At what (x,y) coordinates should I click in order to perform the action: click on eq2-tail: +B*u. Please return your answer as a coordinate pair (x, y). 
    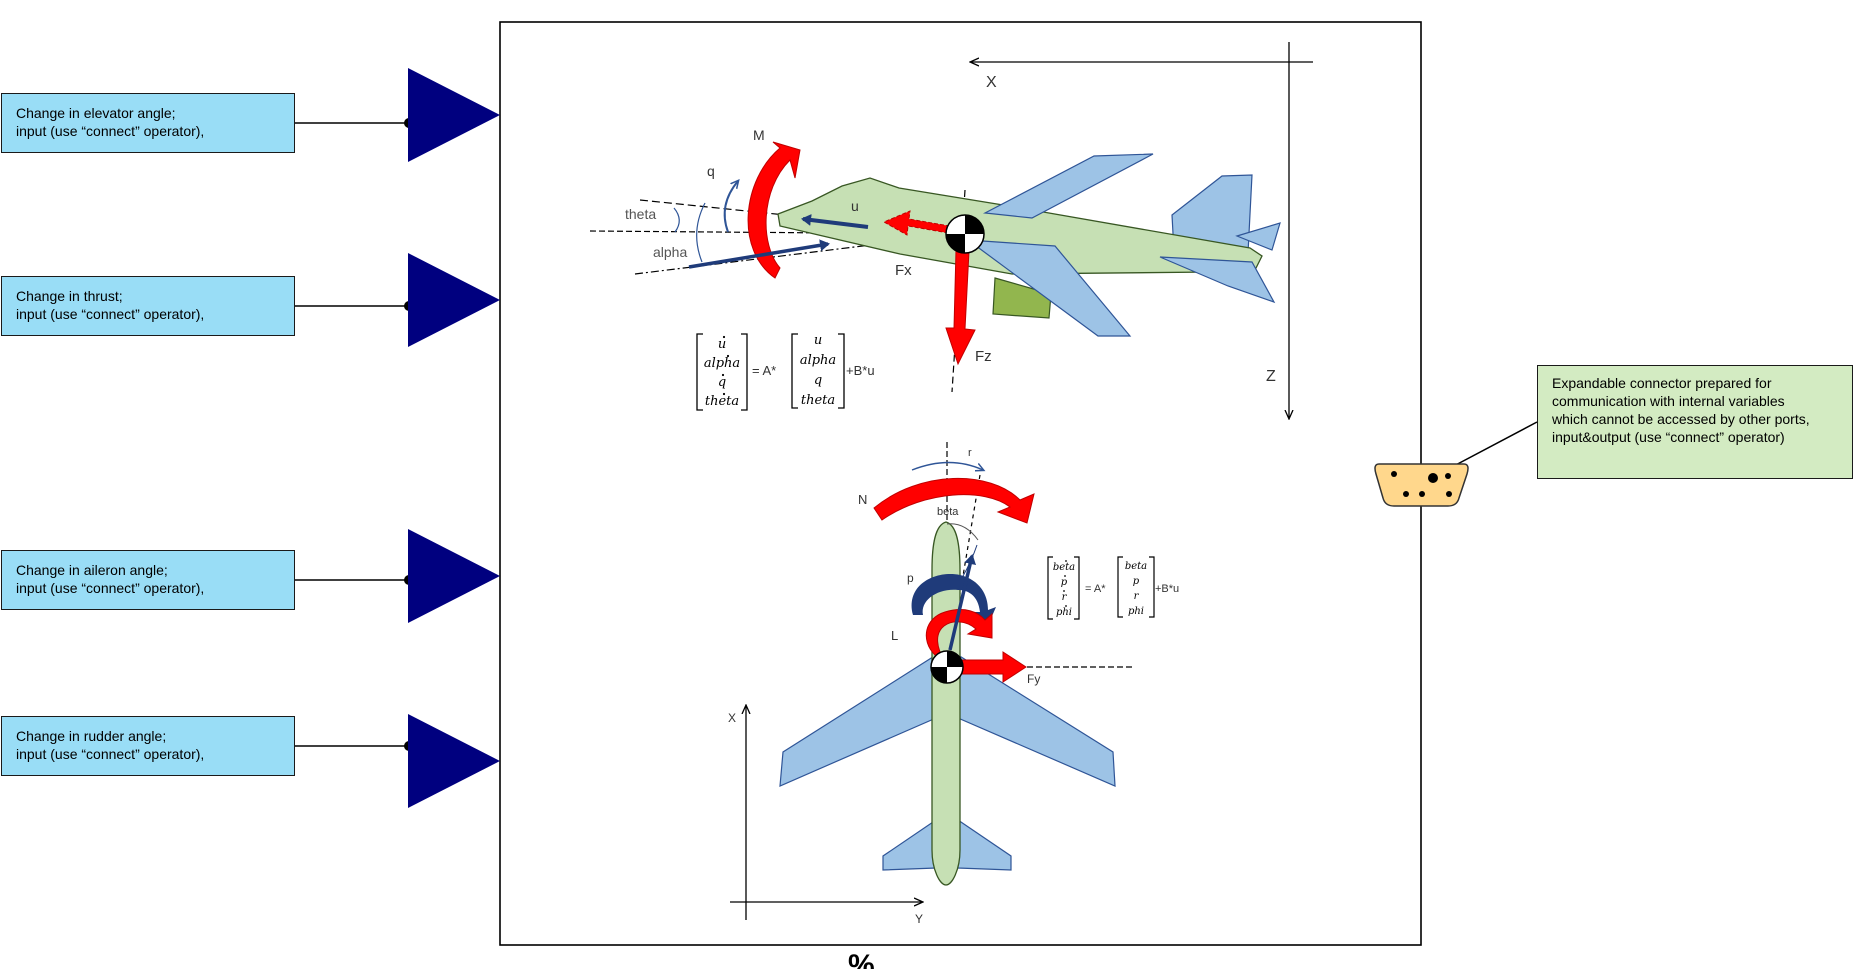
    Looking at the image, I should click on (1167, 589).